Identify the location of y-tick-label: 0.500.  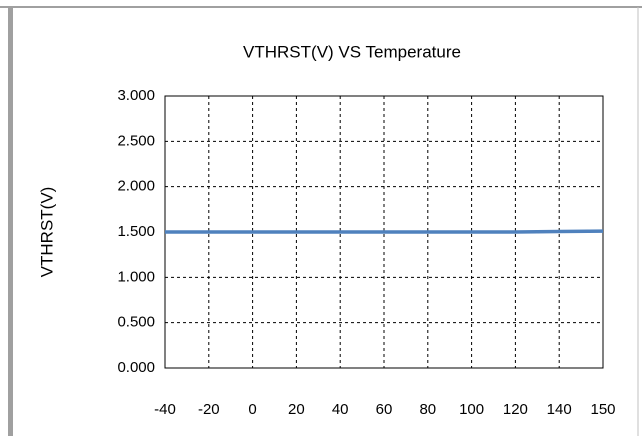
(136, 322).